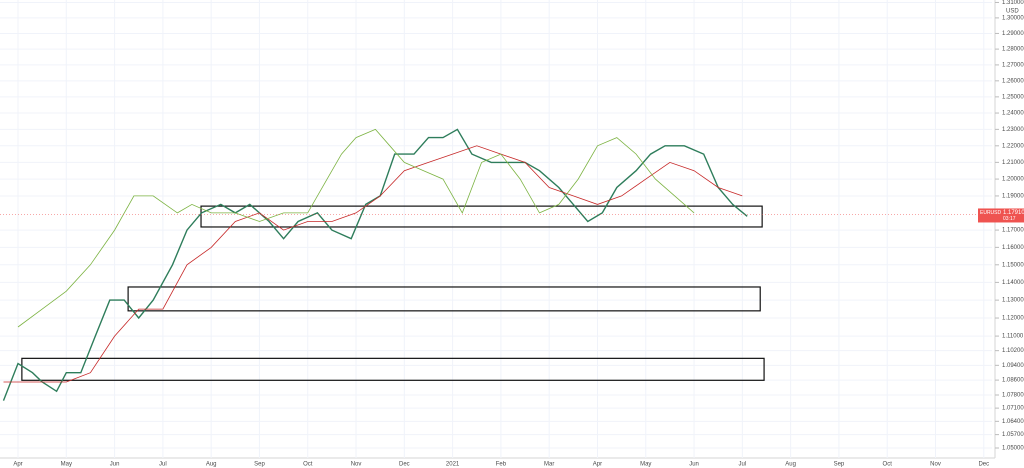  I want to click on y-tick-label: 1.31000, so click(1013, 3).